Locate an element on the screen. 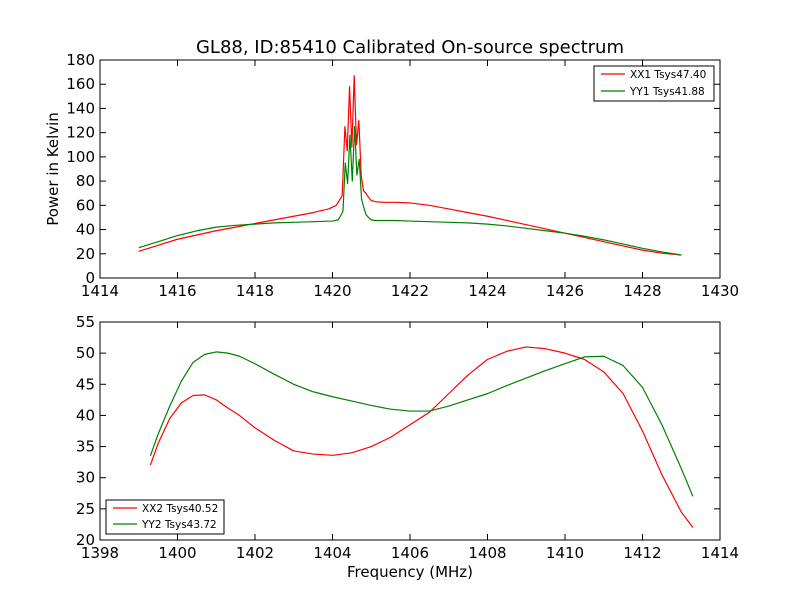  top-x-tick-label: 1414 is located at coordinates (100, 291).